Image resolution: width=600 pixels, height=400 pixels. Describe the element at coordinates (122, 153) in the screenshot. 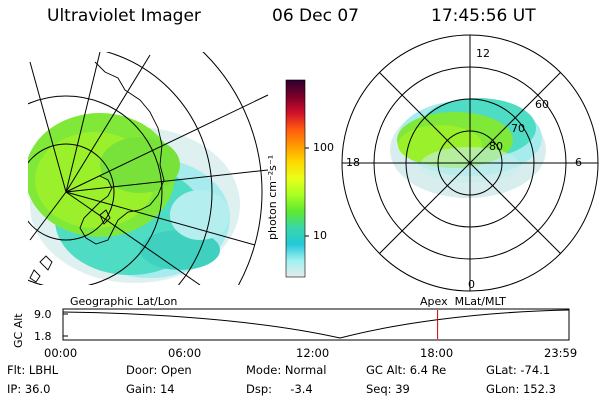

I see `coastline` at that location.